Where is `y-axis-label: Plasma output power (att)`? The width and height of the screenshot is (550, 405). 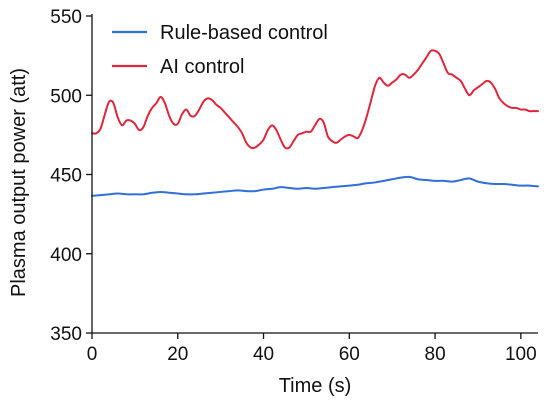
y-axis-label: Plasma output power (att) is located at coordinates (19, 182).